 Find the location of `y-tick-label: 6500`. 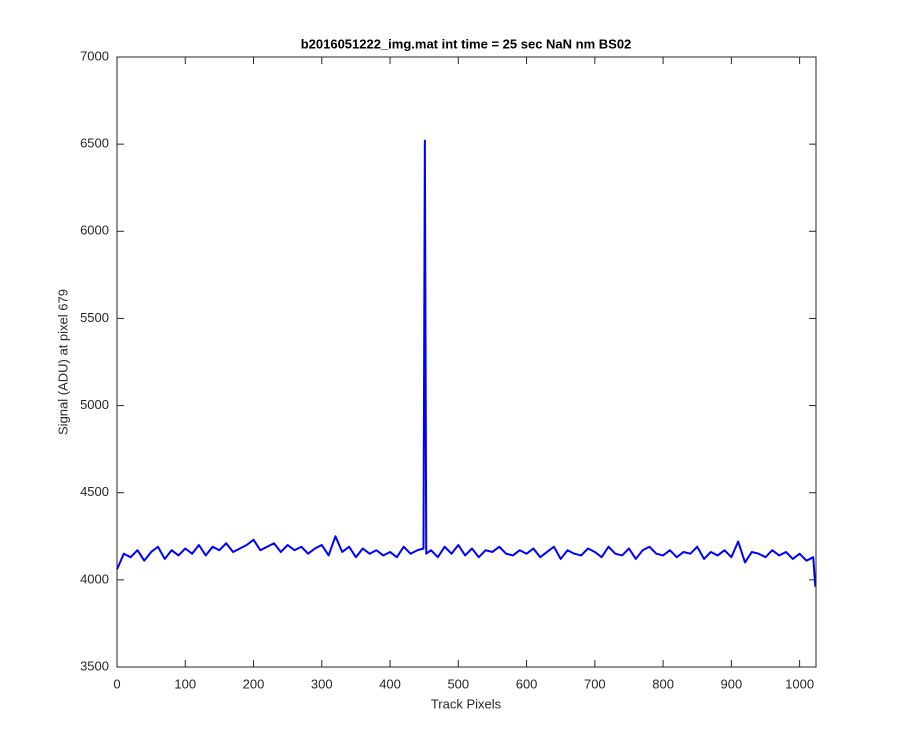

y-tick-label: 6500 is located at coordinates (94, 143).